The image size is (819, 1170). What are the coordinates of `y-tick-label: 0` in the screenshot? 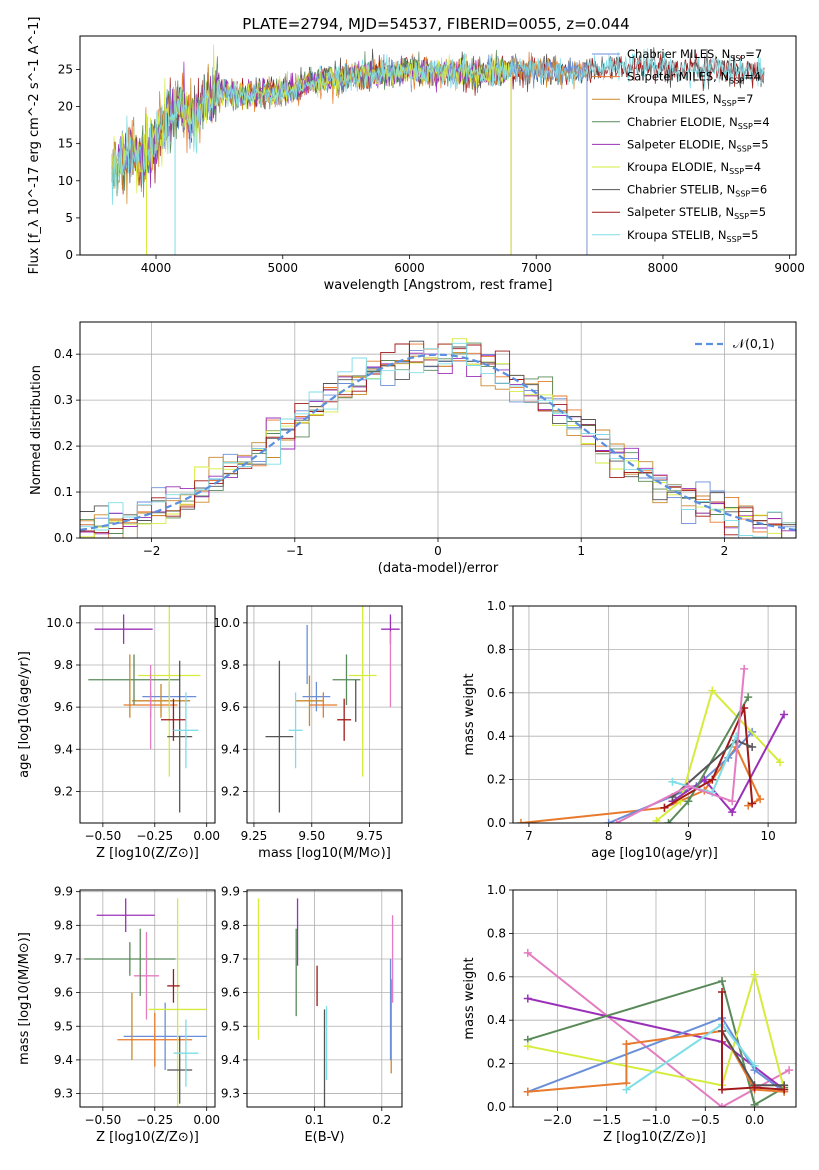 It's located at (69, 255).